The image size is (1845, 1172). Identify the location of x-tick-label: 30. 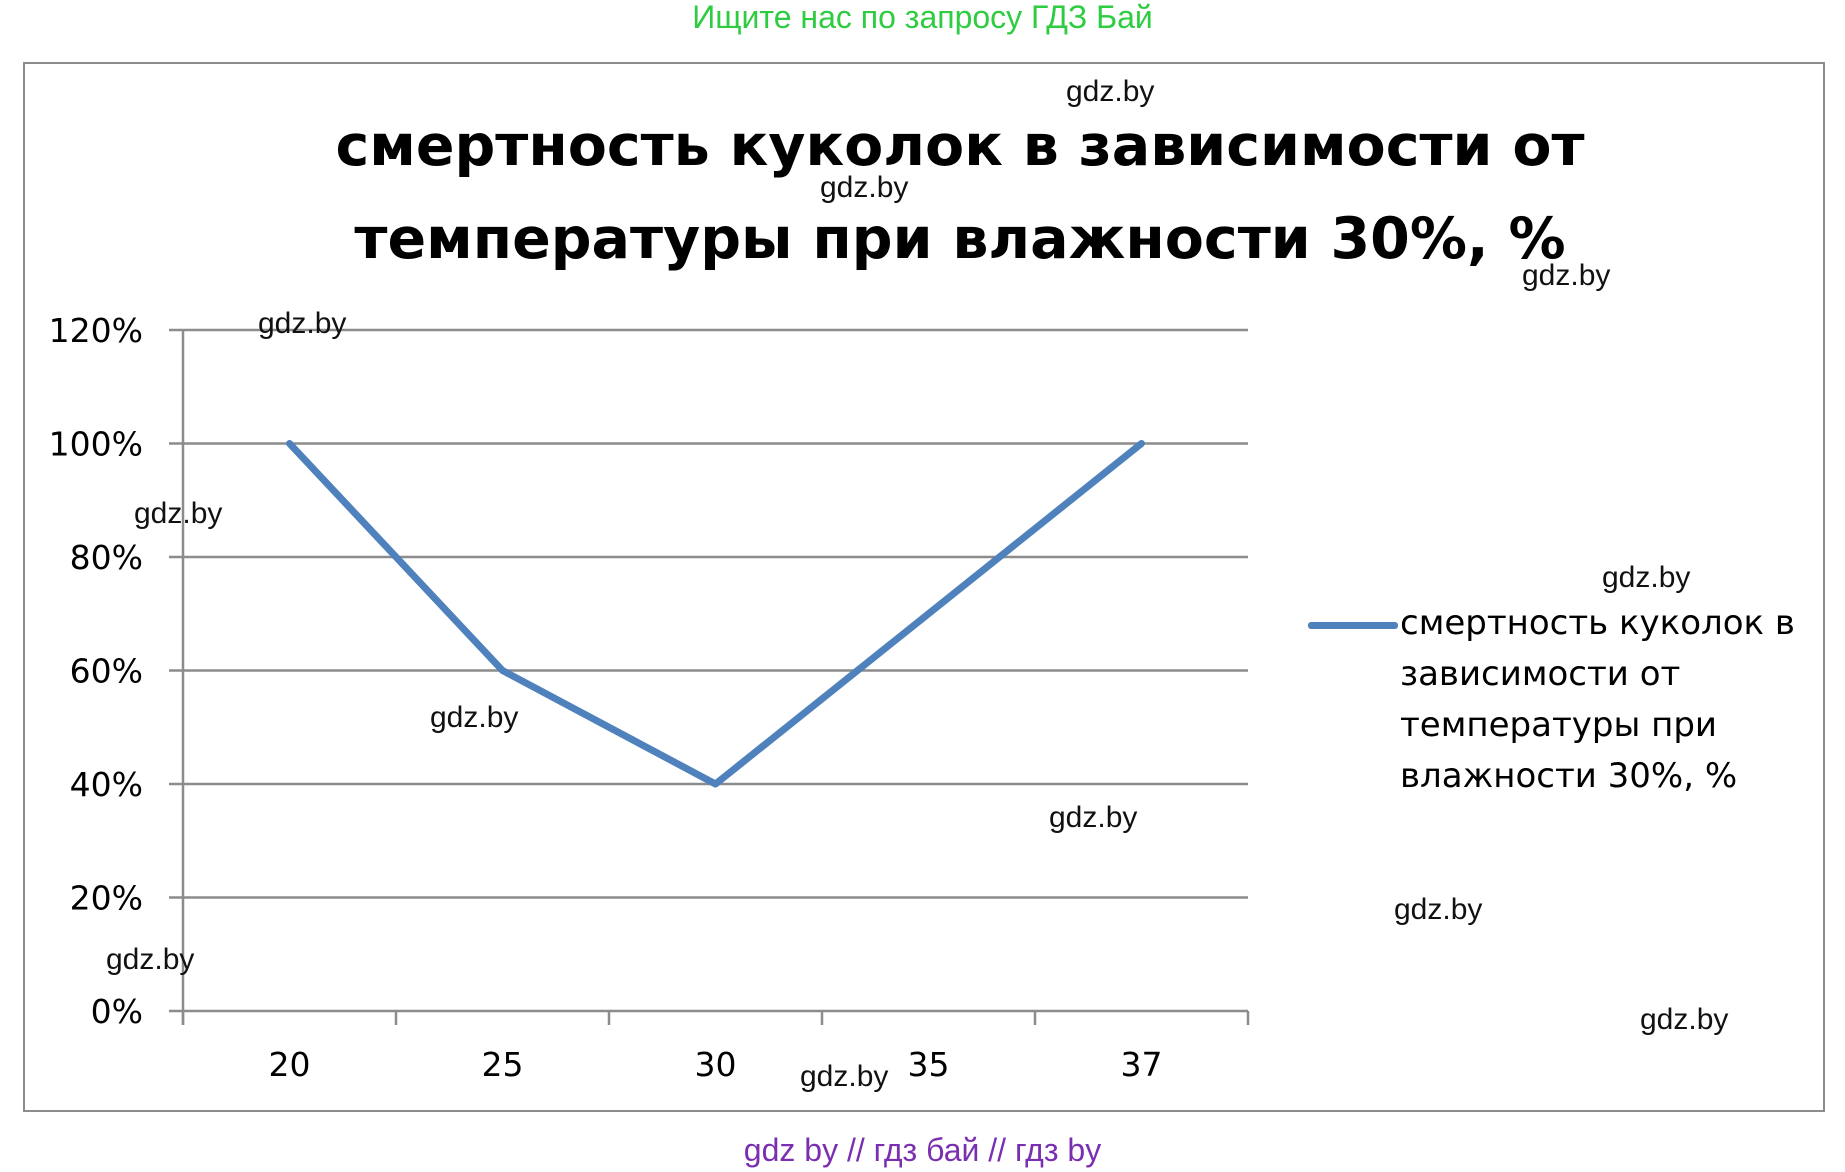
(716, 1064).